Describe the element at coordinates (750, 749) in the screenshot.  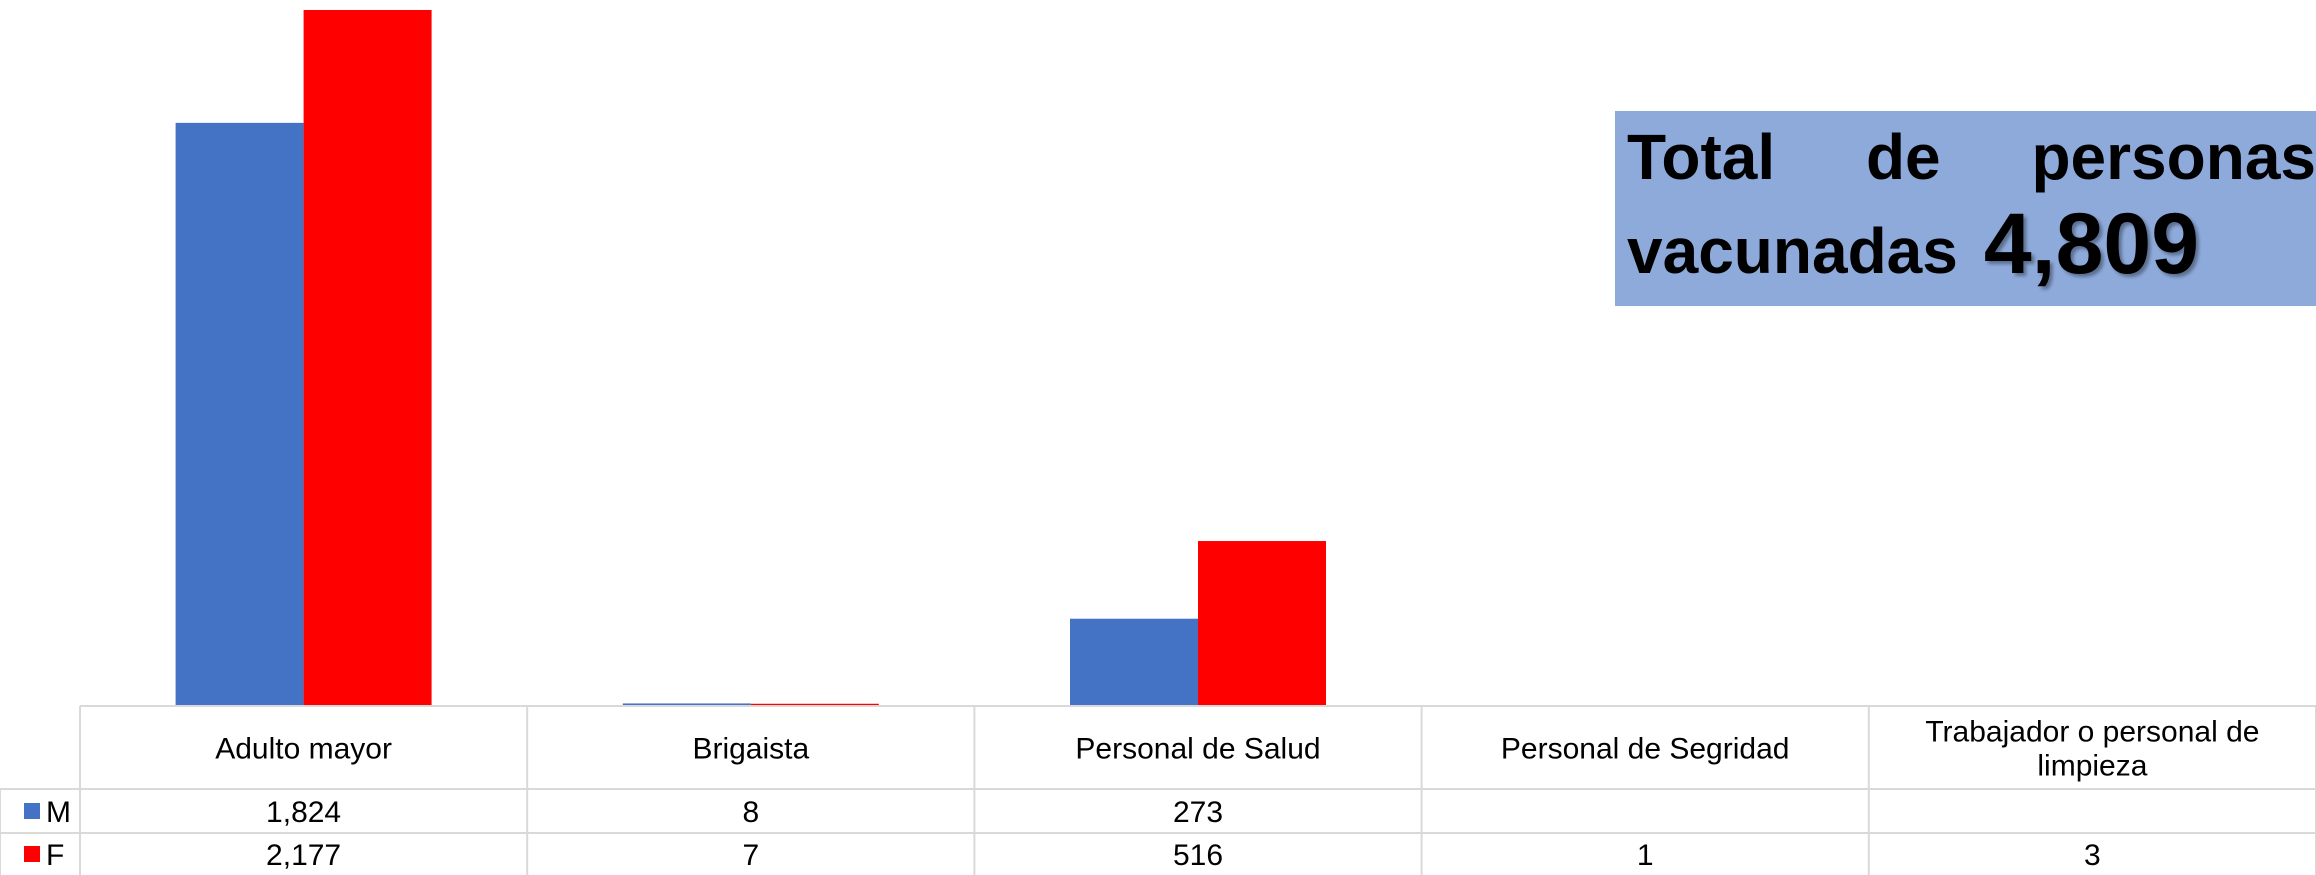
I see `category-label: Brigaista` at that location.